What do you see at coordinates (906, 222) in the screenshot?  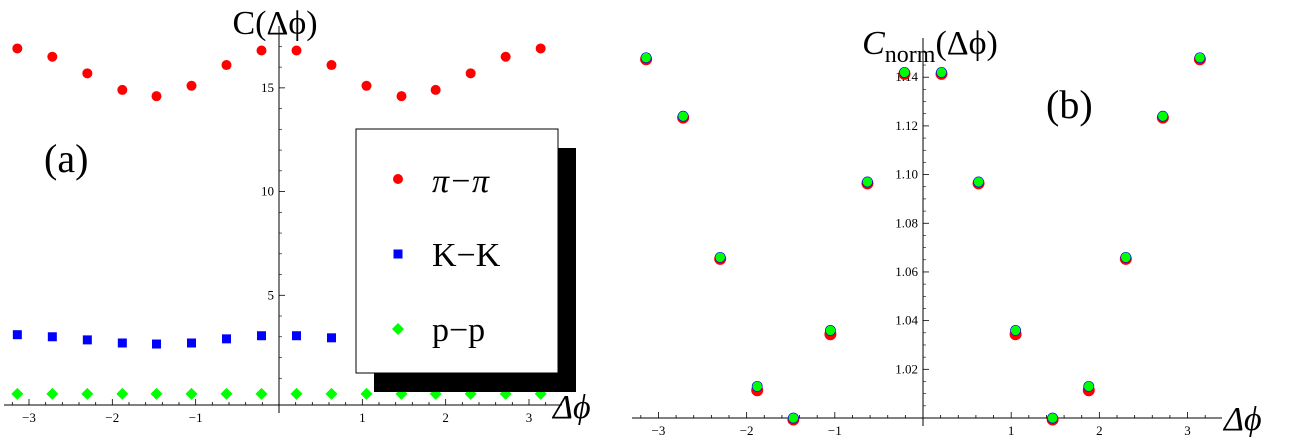 I see `chart-b-y-tick-label: 1.08` at bounding box center [906, 222].